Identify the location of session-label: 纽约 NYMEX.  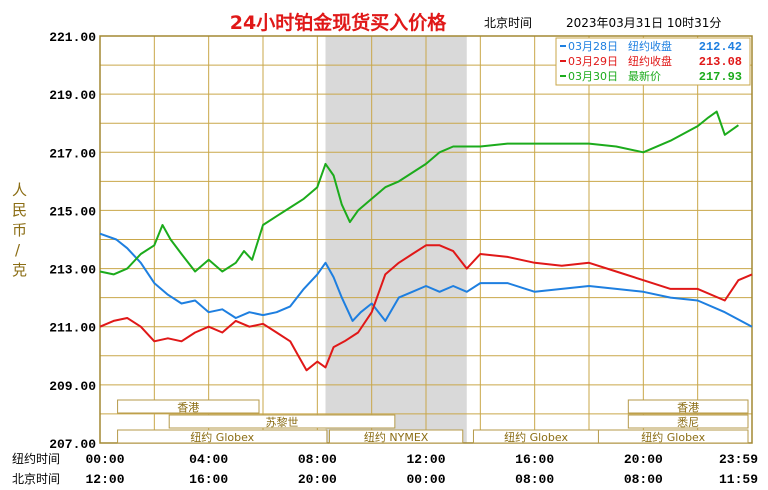
(396, 437).